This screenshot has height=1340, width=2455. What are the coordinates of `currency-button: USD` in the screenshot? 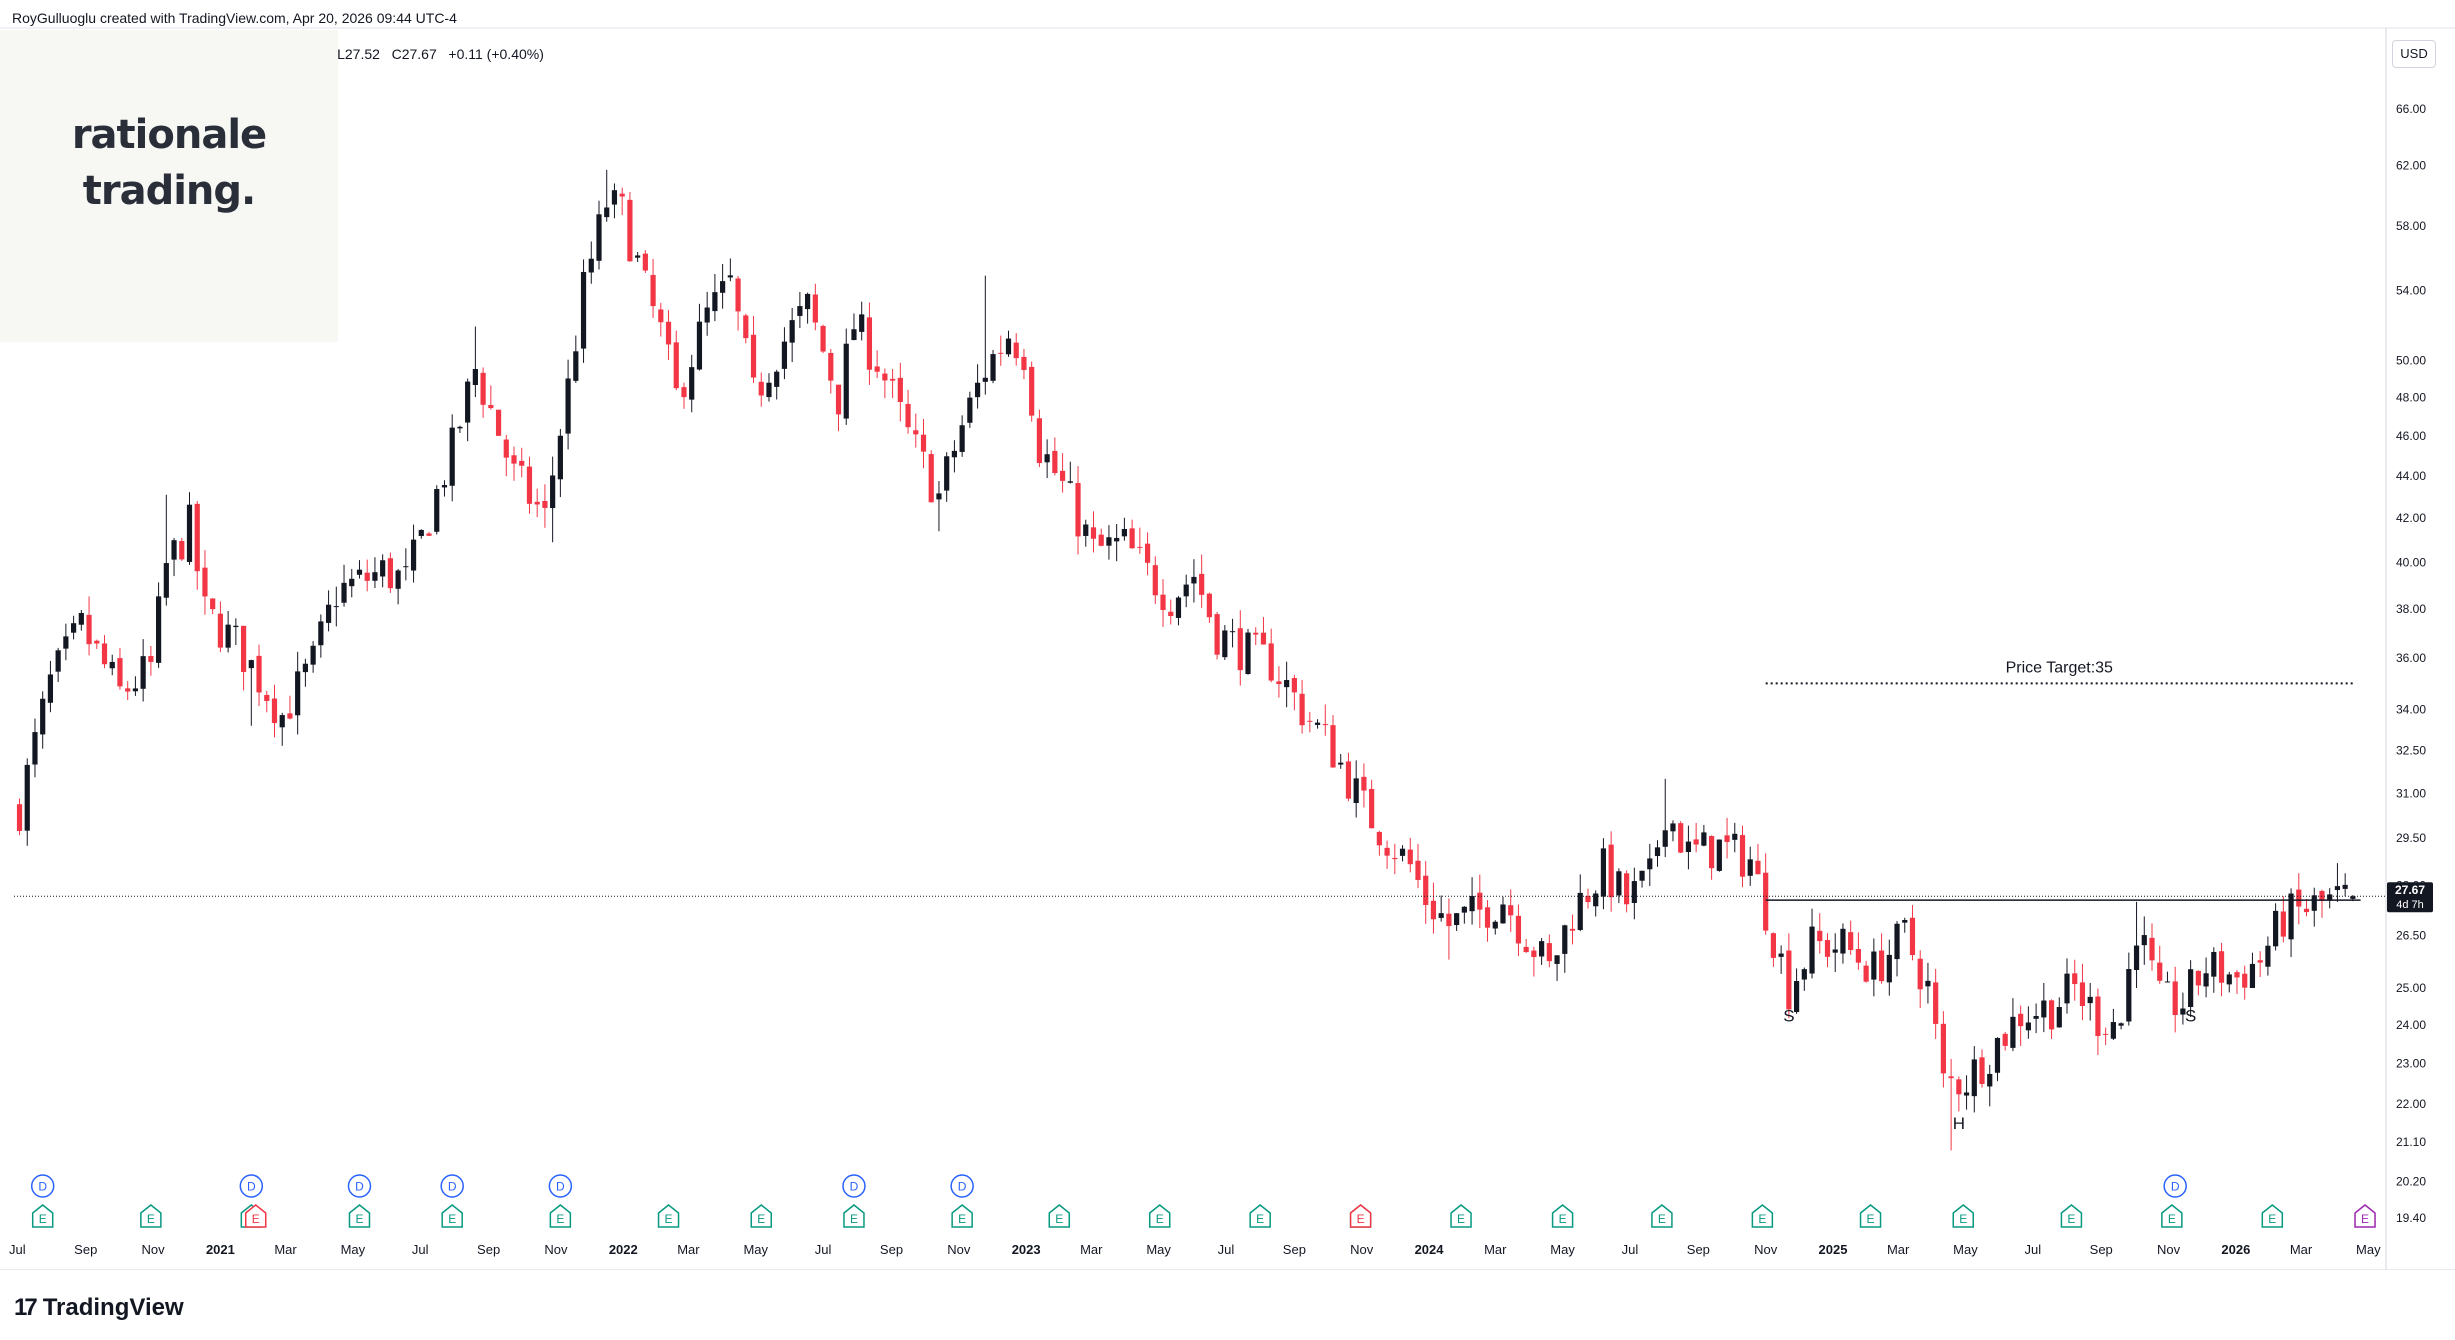 It's located at (2414, 54).